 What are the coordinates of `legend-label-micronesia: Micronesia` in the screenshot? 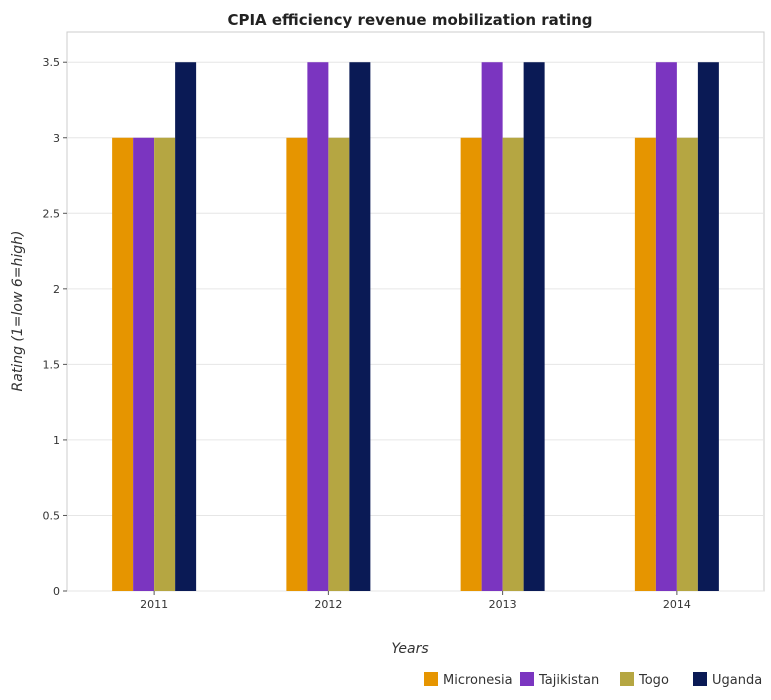 It's located at (478, 680).